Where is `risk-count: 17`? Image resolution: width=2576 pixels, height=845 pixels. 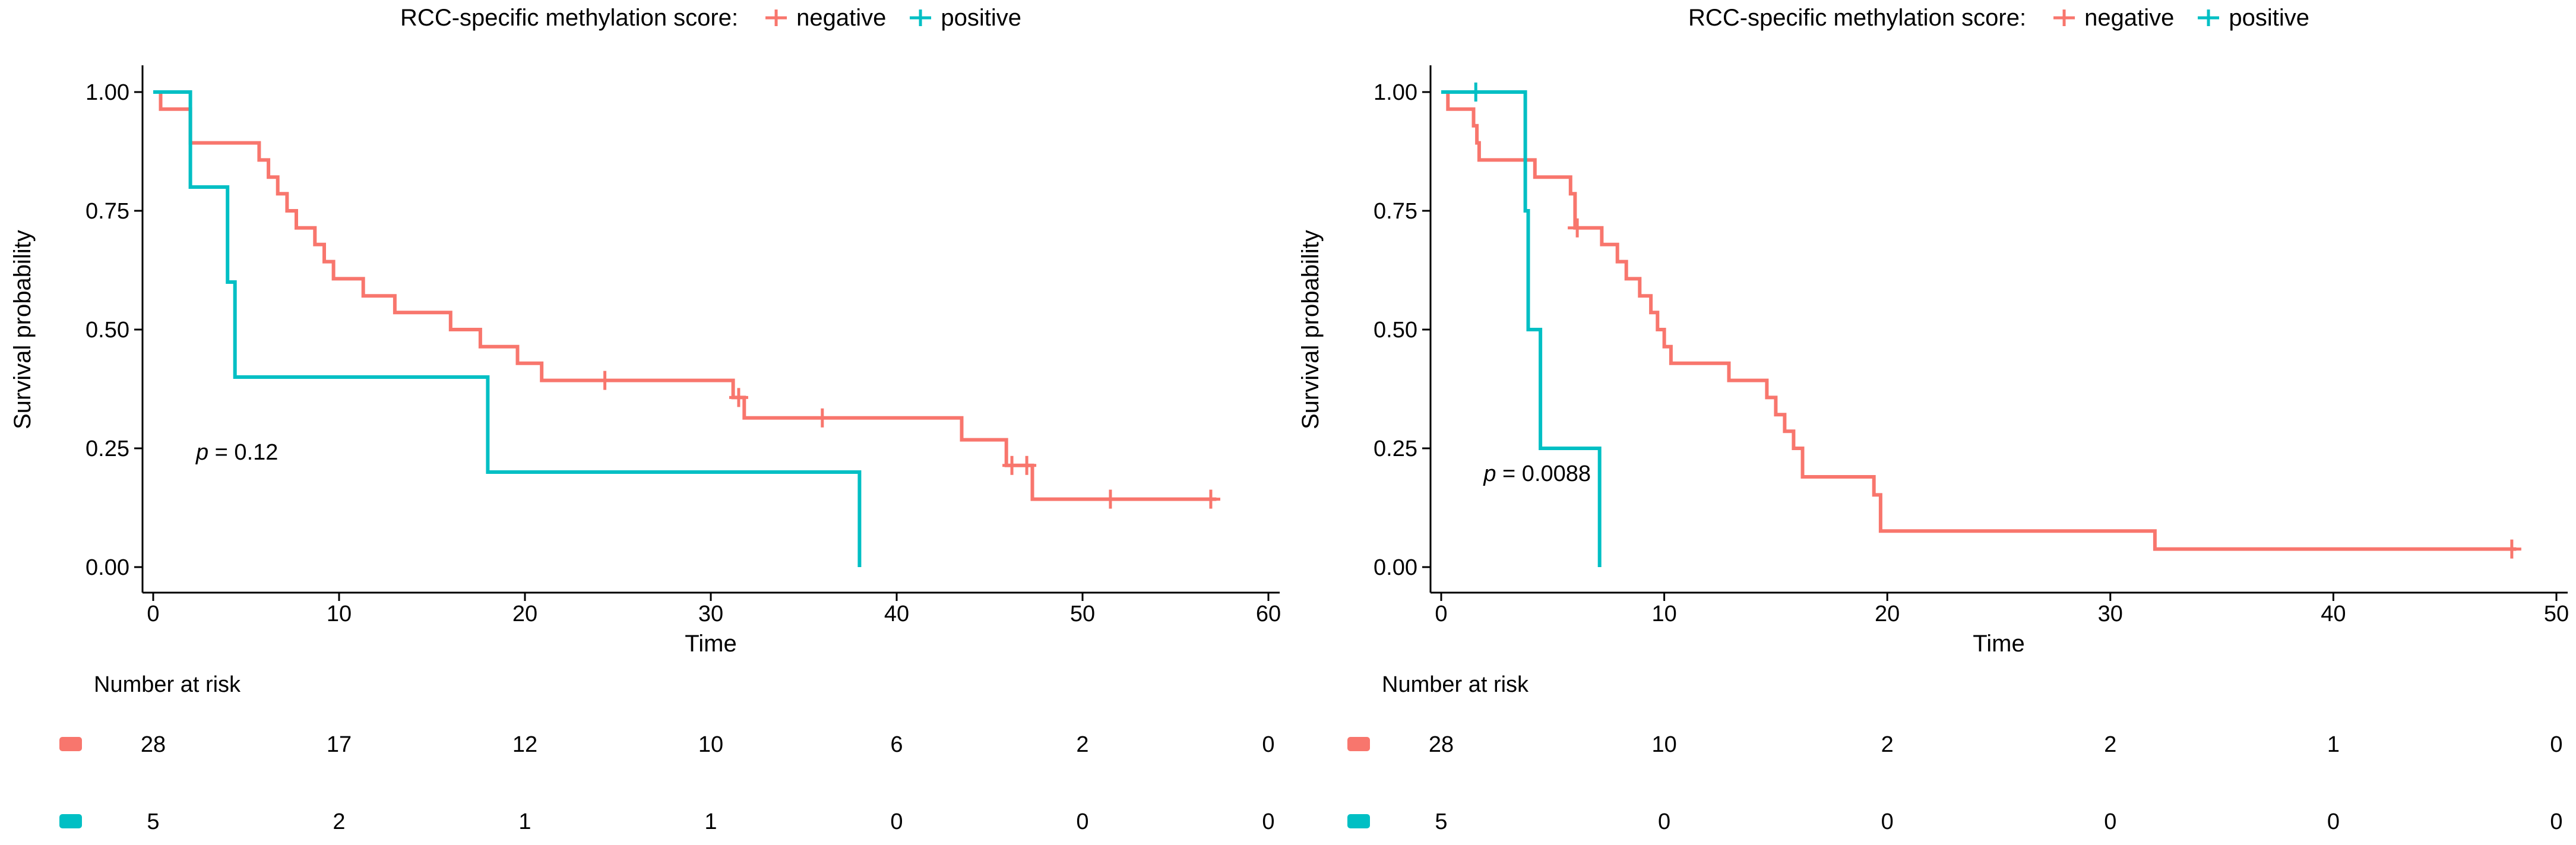 risk-count: 17 is located at coordinates (339, 744).